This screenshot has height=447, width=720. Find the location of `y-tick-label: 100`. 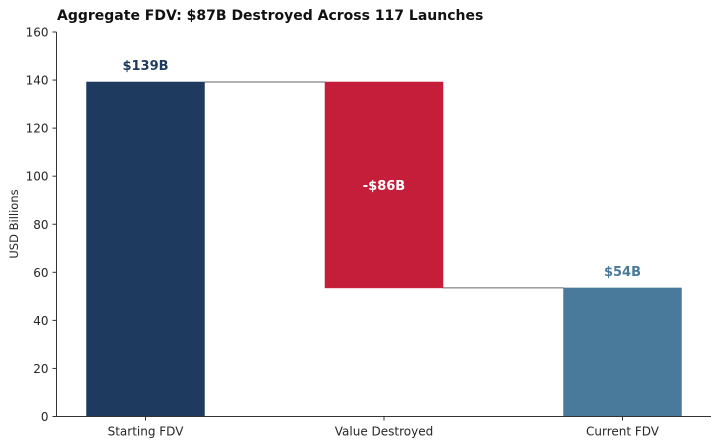

y-tick-label: 100 is located at coordinates (37, 177).